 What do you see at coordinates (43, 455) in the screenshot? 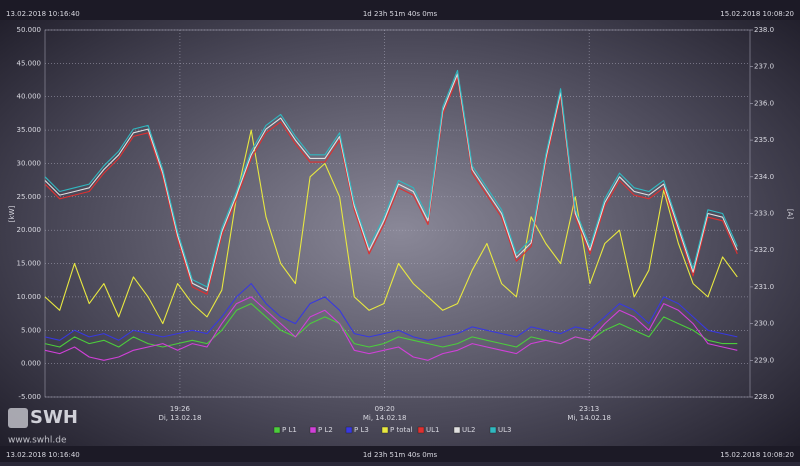
I see `footer-left: 13.02.2018 10:16:40` at bounding box center [43, 455].